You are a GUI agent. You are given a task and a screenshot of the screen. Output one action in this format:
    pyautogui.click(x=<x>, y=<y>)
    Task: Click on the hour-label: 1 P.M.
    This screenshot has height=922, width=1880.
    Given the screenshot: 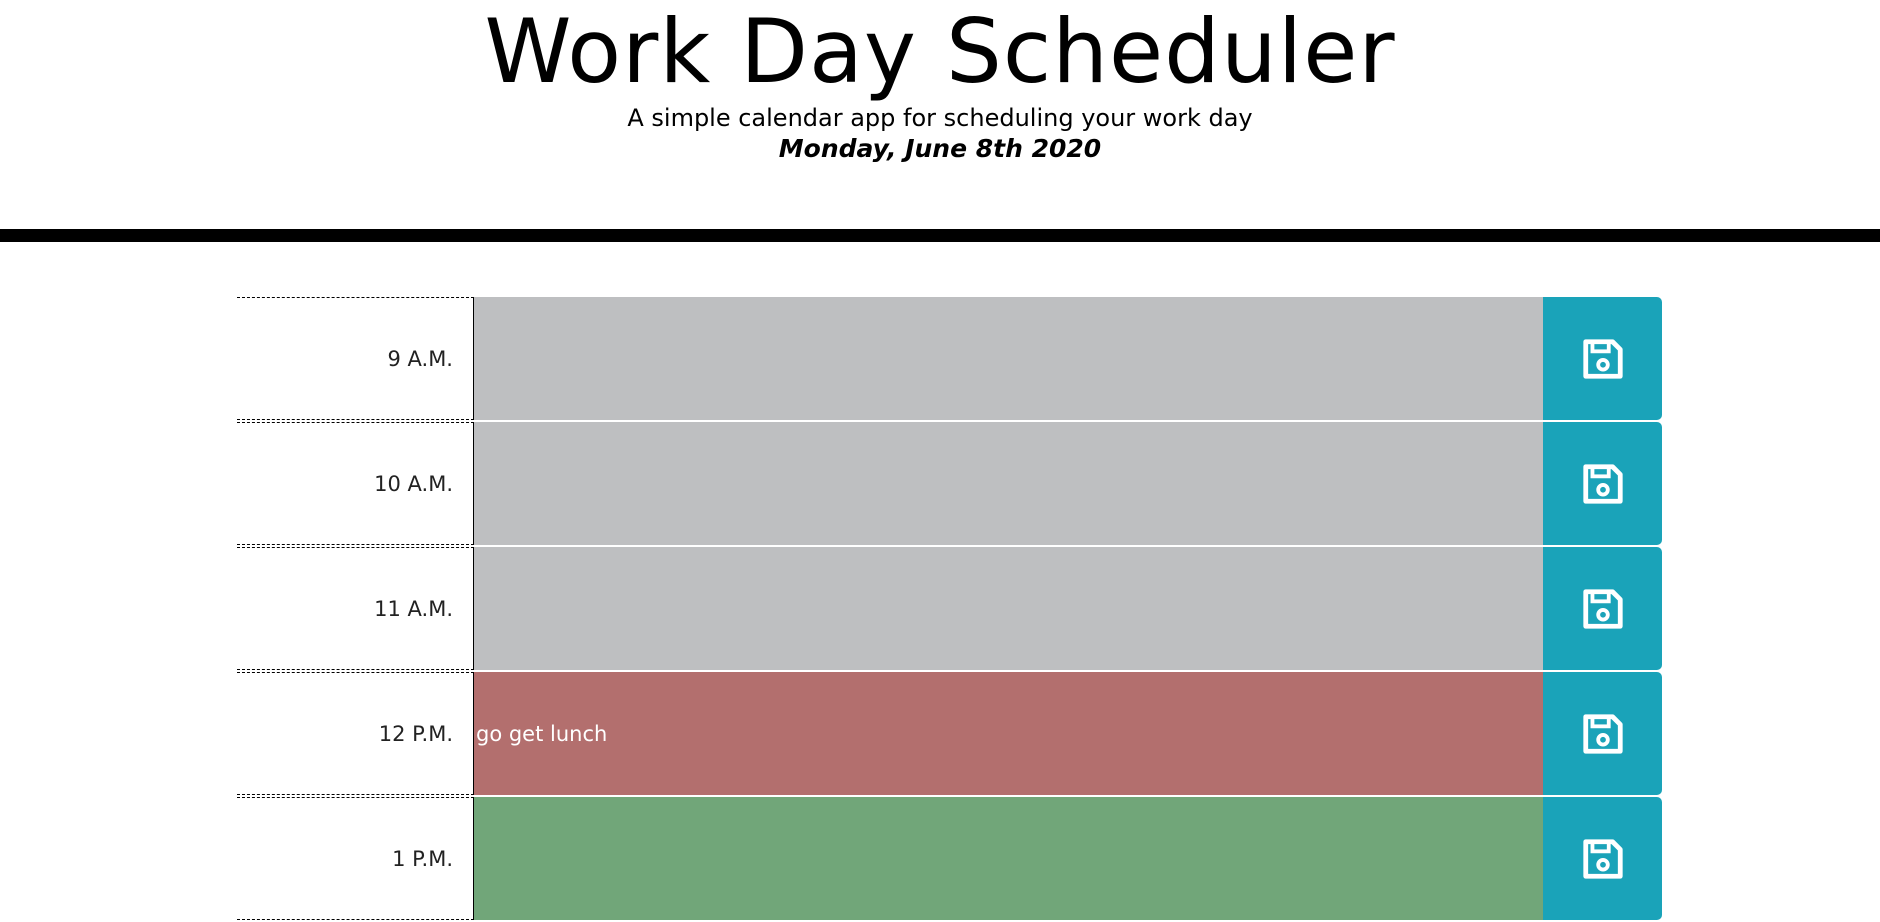 What is the action you would take?
    pyautogui.click(x=355, y=858)
    